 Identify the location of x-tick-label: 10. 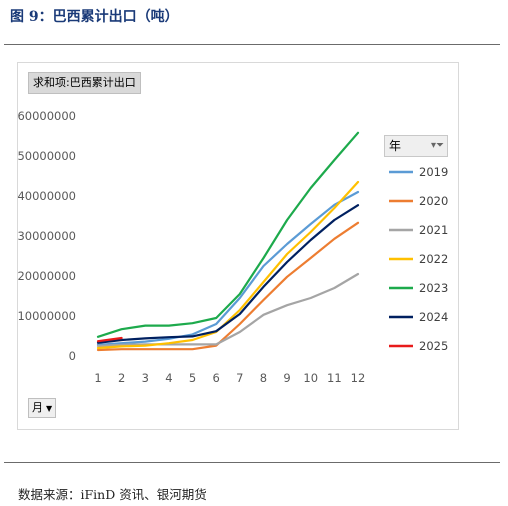
(310, 378).